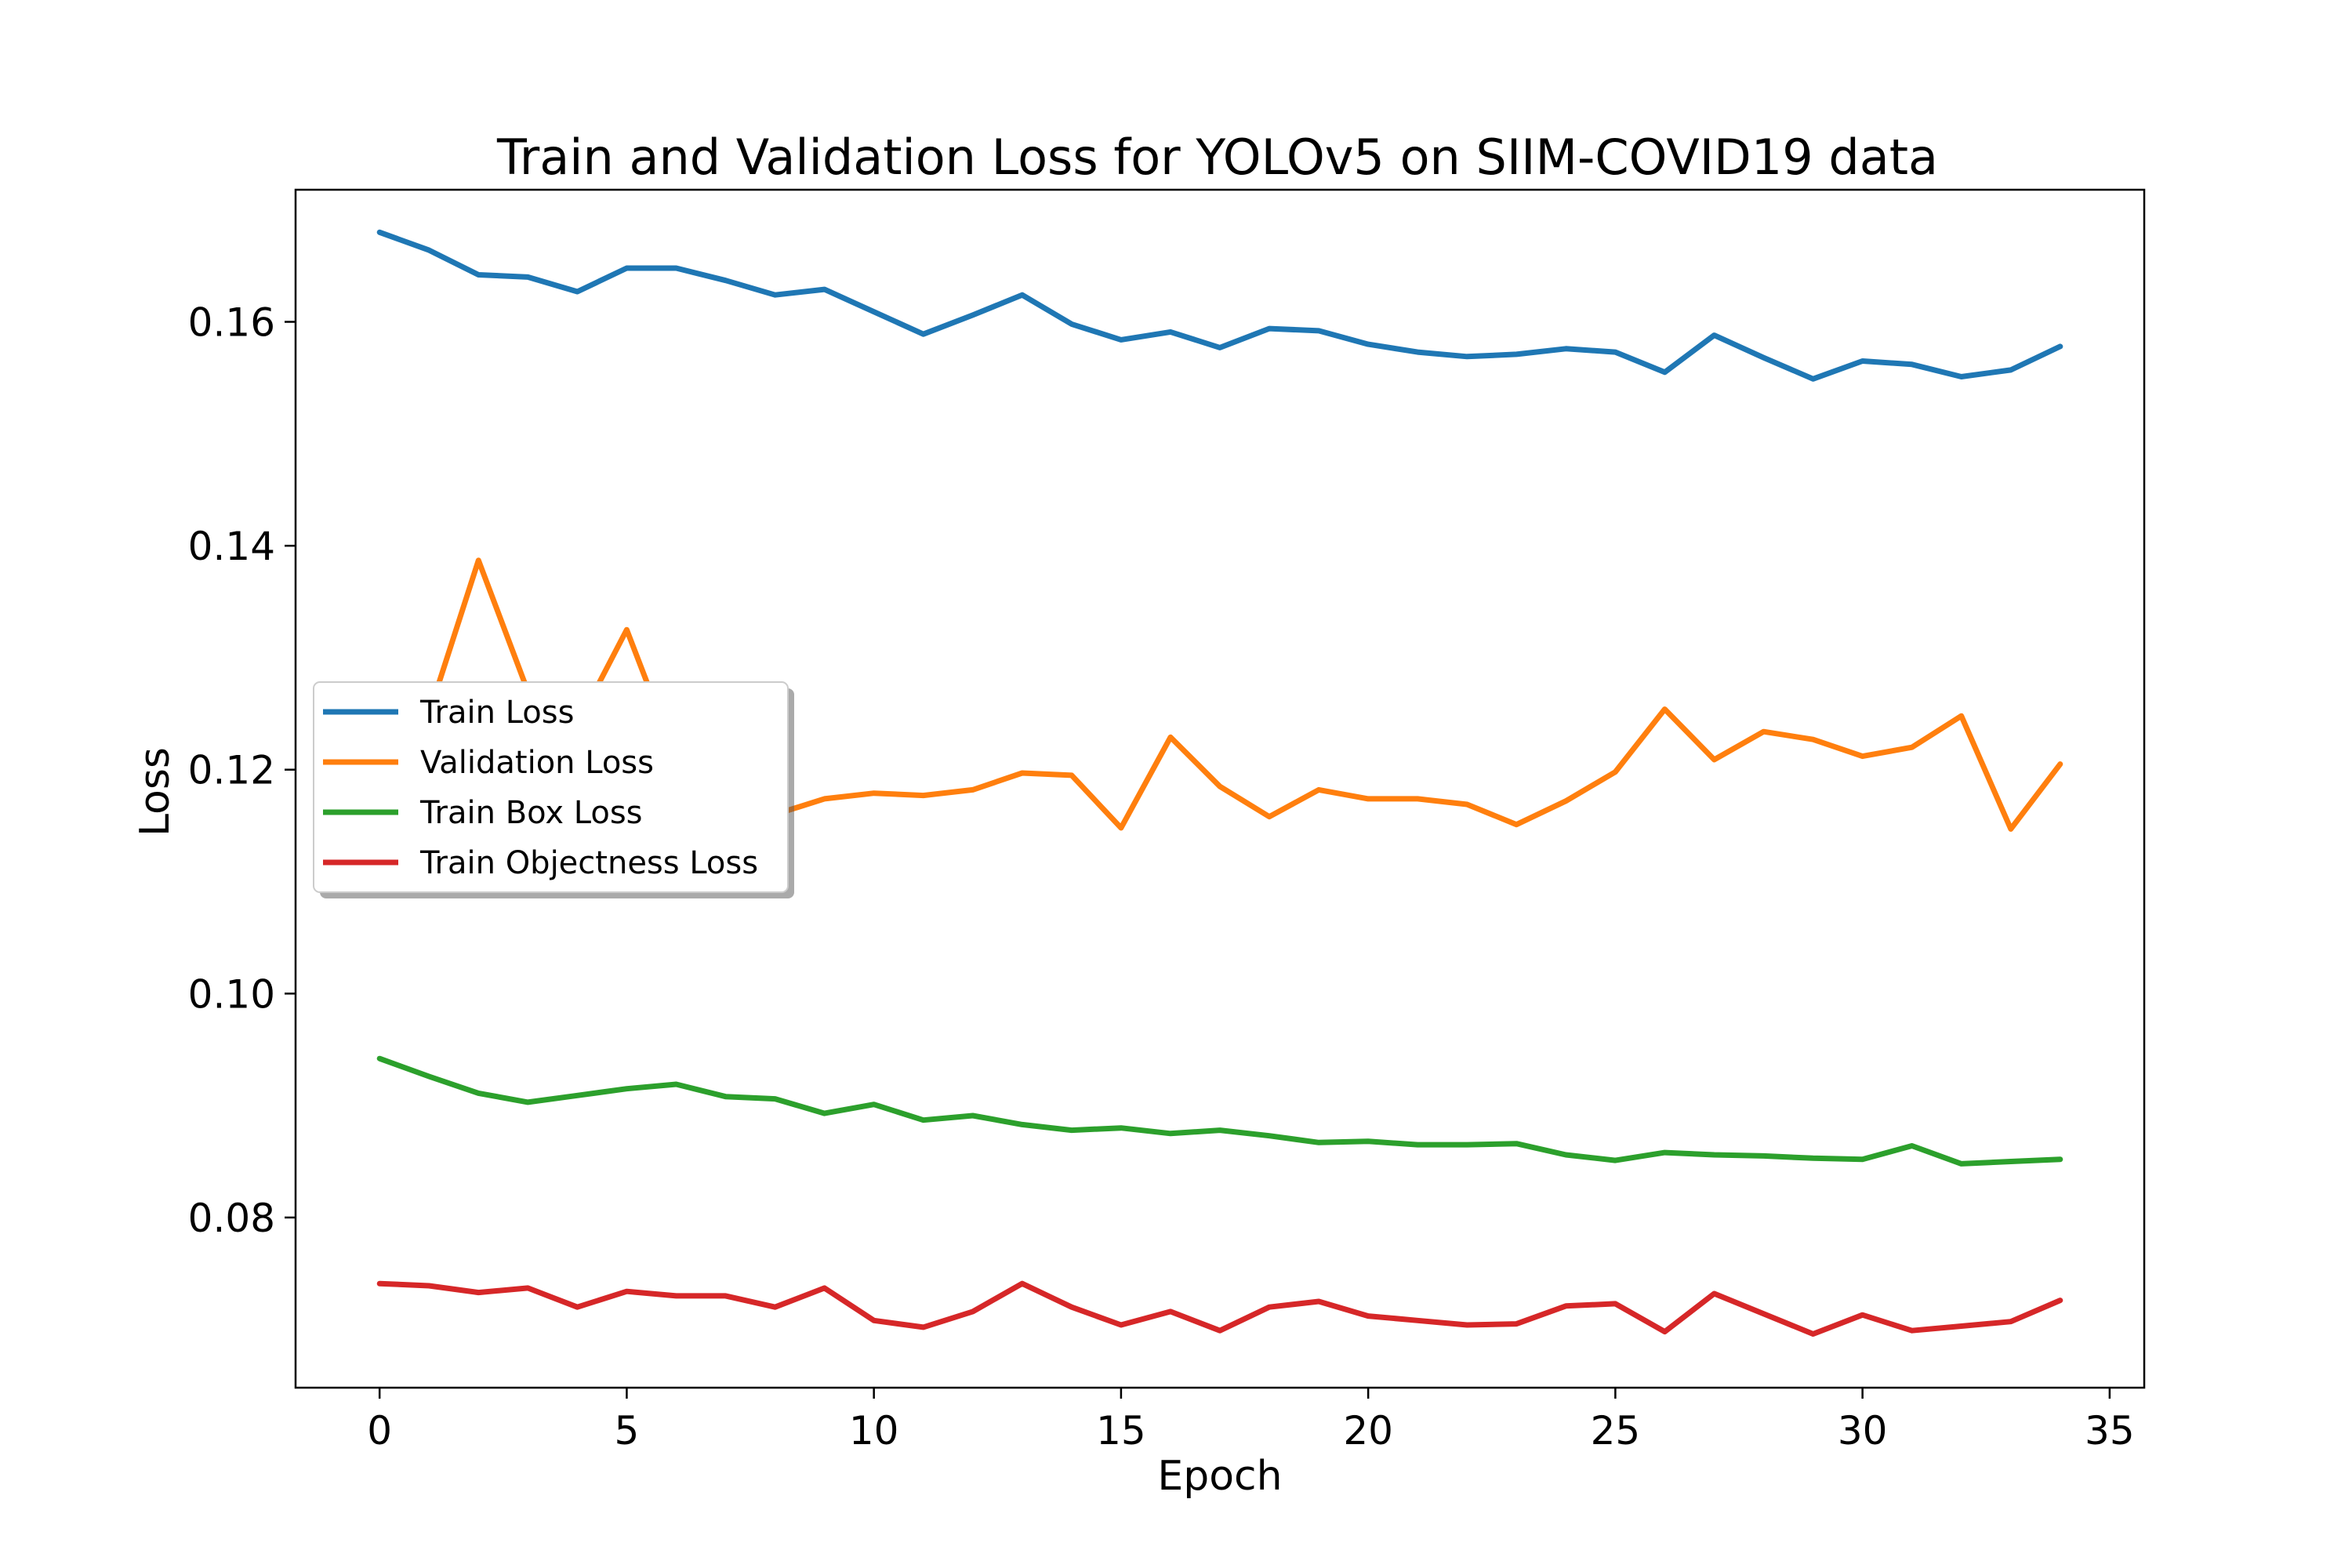  Describe the element at coordinates (874, 1431) in the screenshot. I see `x-tick-label: 10` at that location.